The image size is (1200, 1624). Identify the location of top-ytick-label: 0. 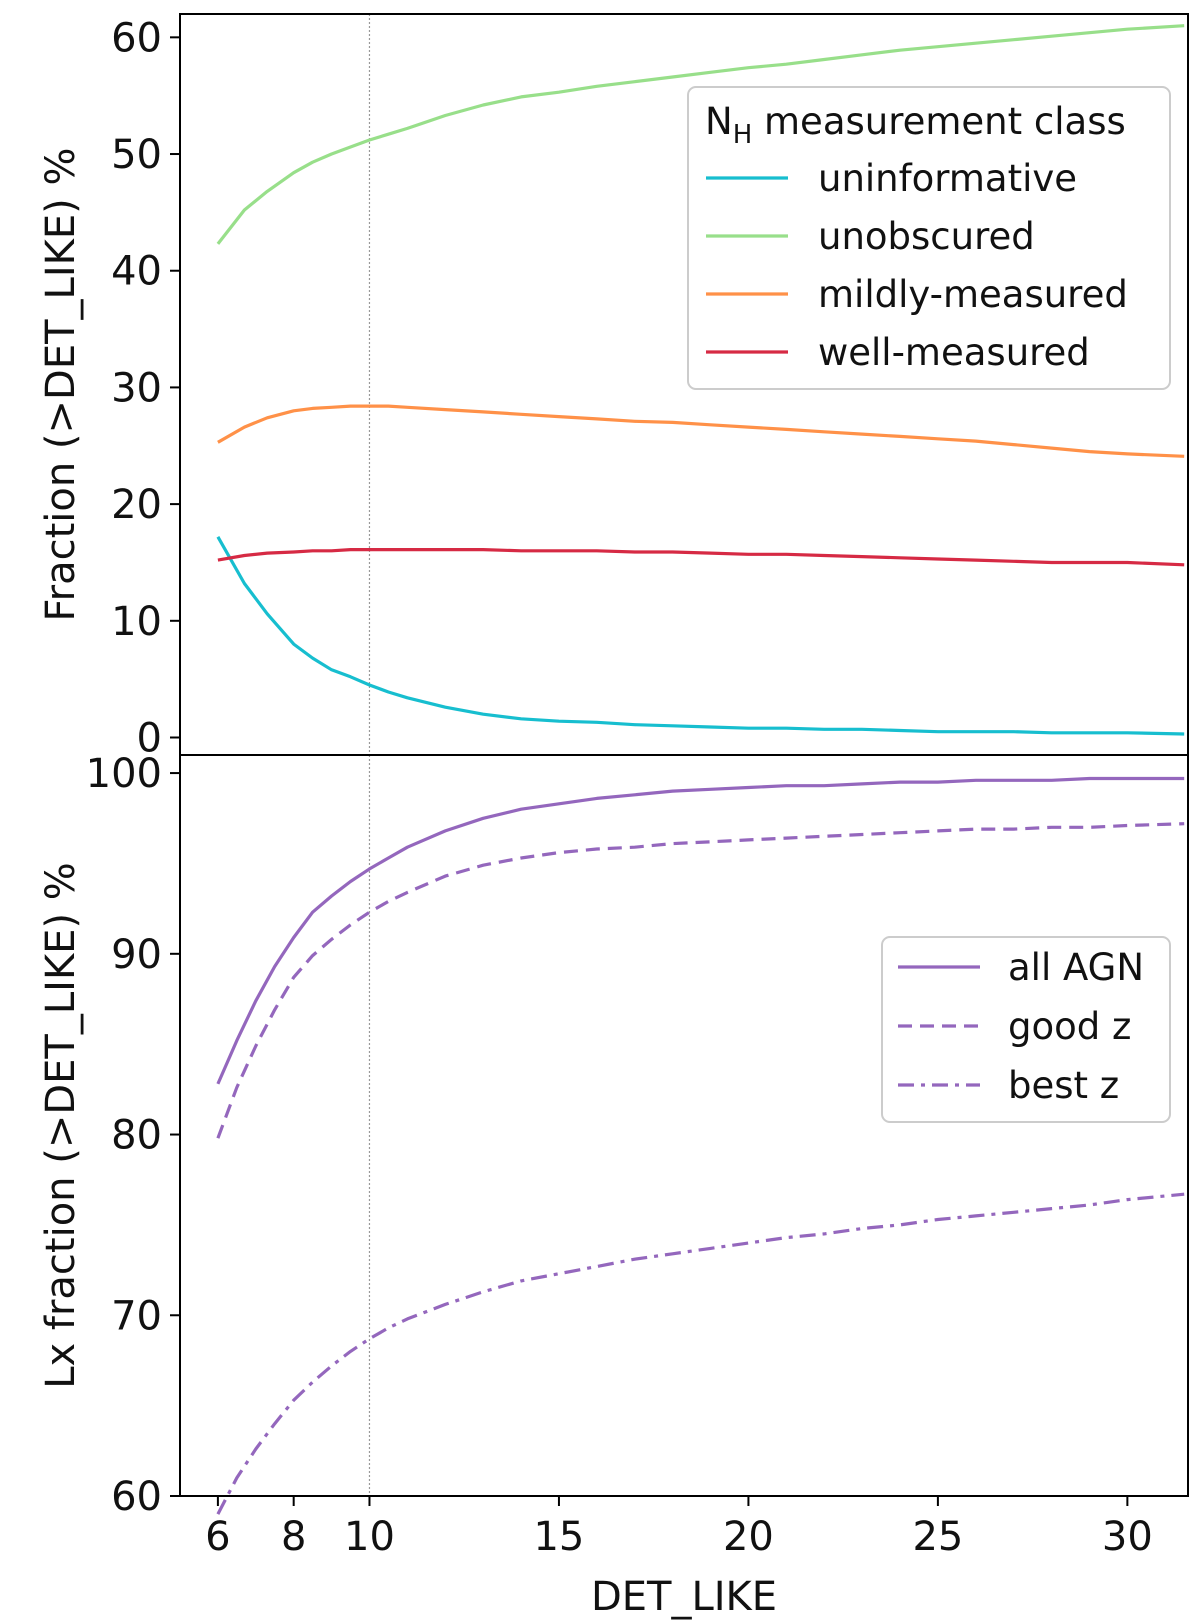
(149, 738).